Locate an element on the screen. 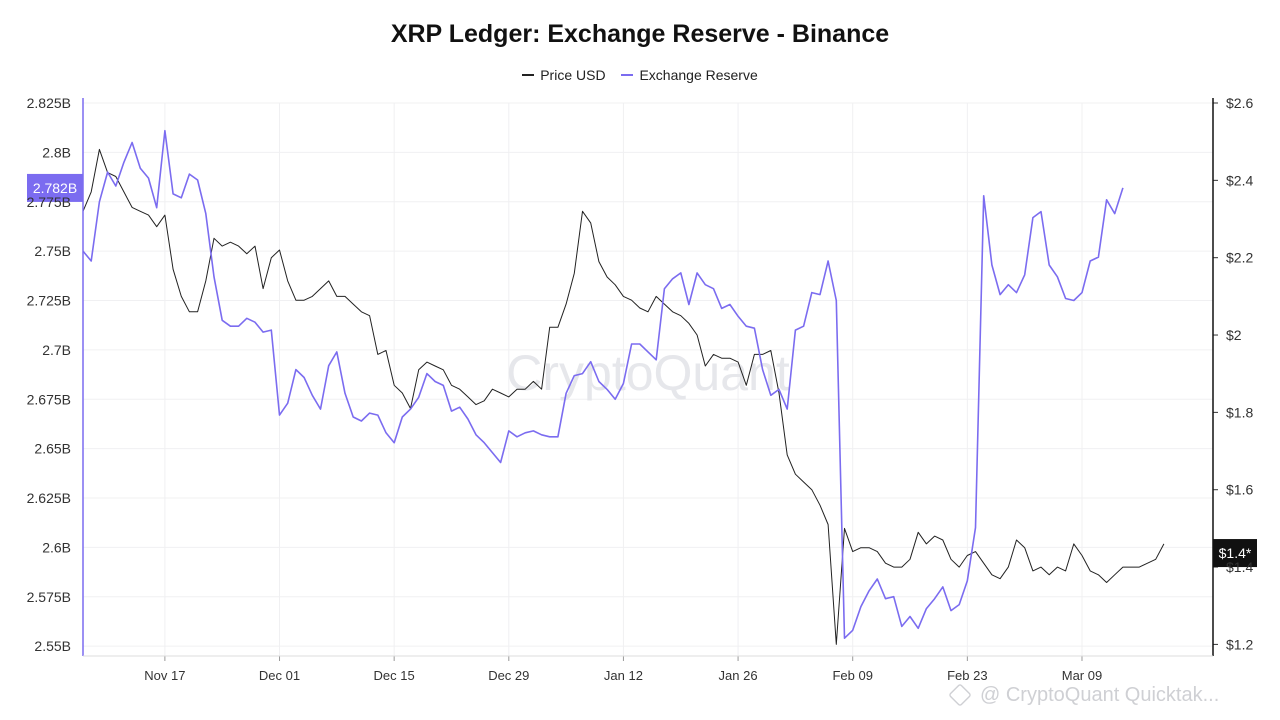  legend: Price USD Exchange Reserve is located at coordinates (640, 73).